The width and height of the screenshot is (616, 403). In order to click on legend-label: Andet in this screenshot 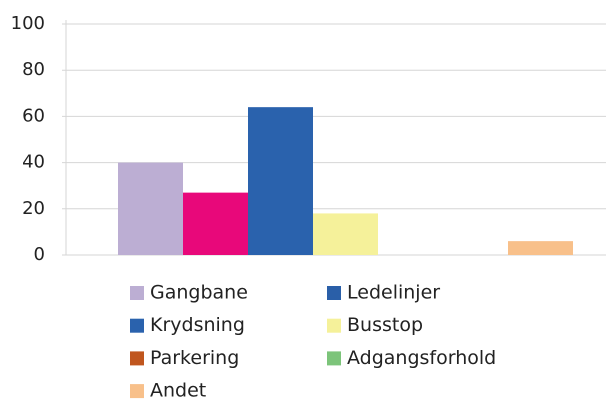, I will do `click(178, 391)`.